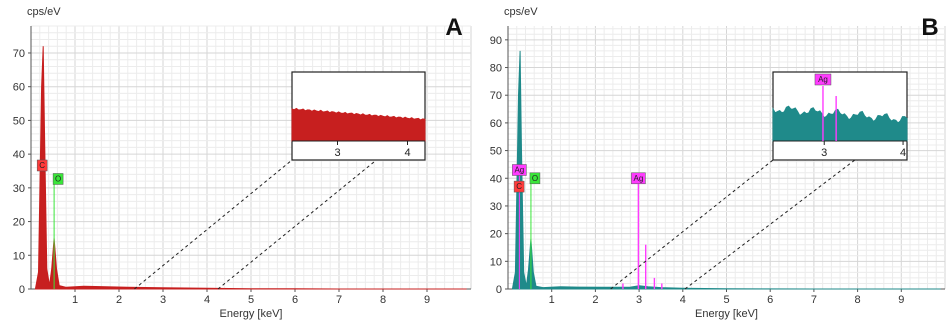 The width and height of the screenshot is (947, 327). I want to click on inset-tag-label: Ag, so click(823, 79).